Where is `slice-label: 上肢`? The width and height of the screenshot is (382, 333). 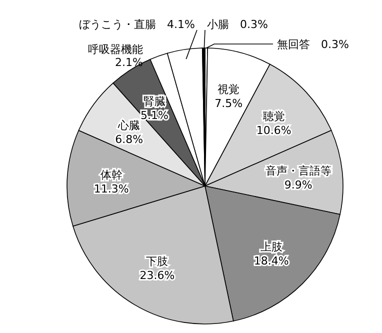 slice-label: 上肢 is located at coordinates (271, 247).